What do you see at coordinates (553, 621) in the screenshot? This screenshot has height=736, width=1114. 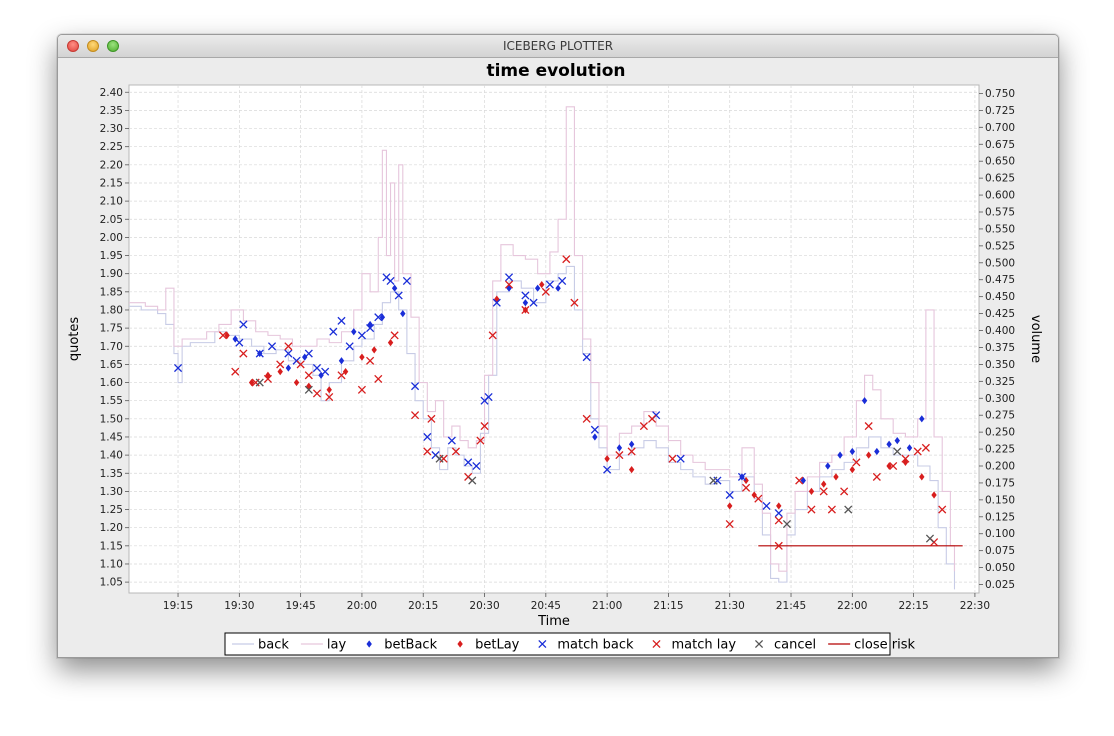 I see `x-axis-title: Time` at bounding box center [553, 621].